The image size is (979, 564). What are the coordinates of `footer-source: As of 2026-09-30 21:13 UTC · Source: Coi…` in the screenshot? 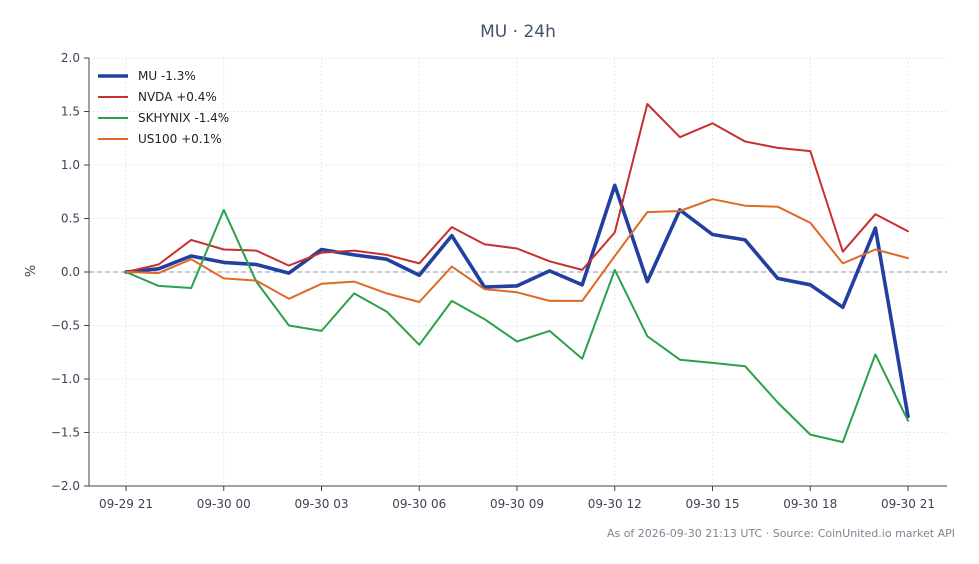 It's located at (781, 533).